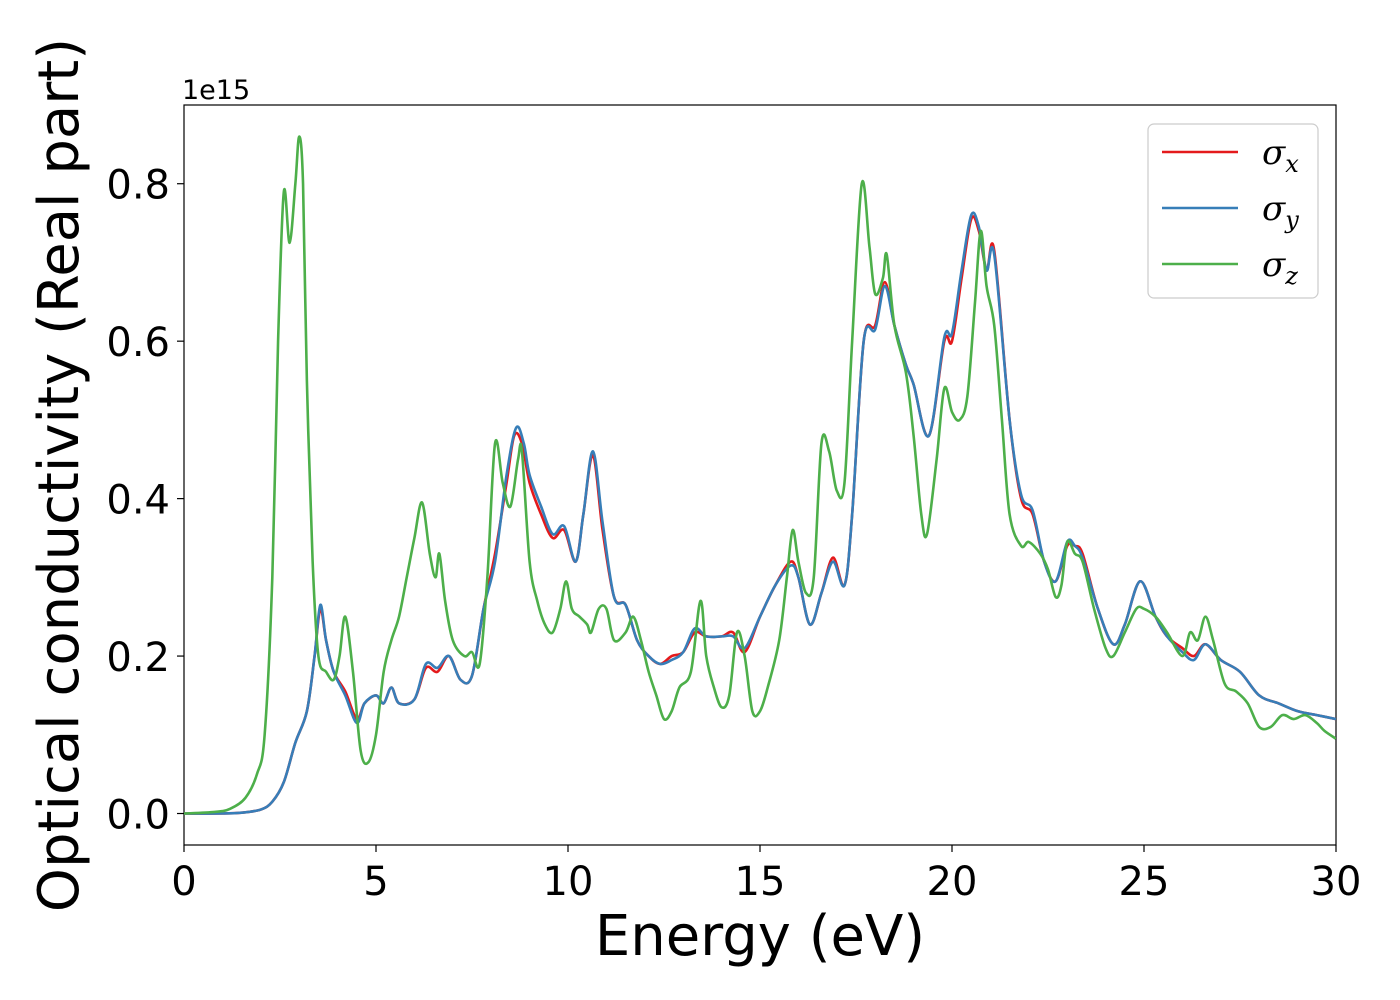 This screenshot has height=1000, width=1400. What do you see at coordinates (138, 501) in the screenshot?
I see `y-tick-label: 0.4` at bounding box center [138, 501].